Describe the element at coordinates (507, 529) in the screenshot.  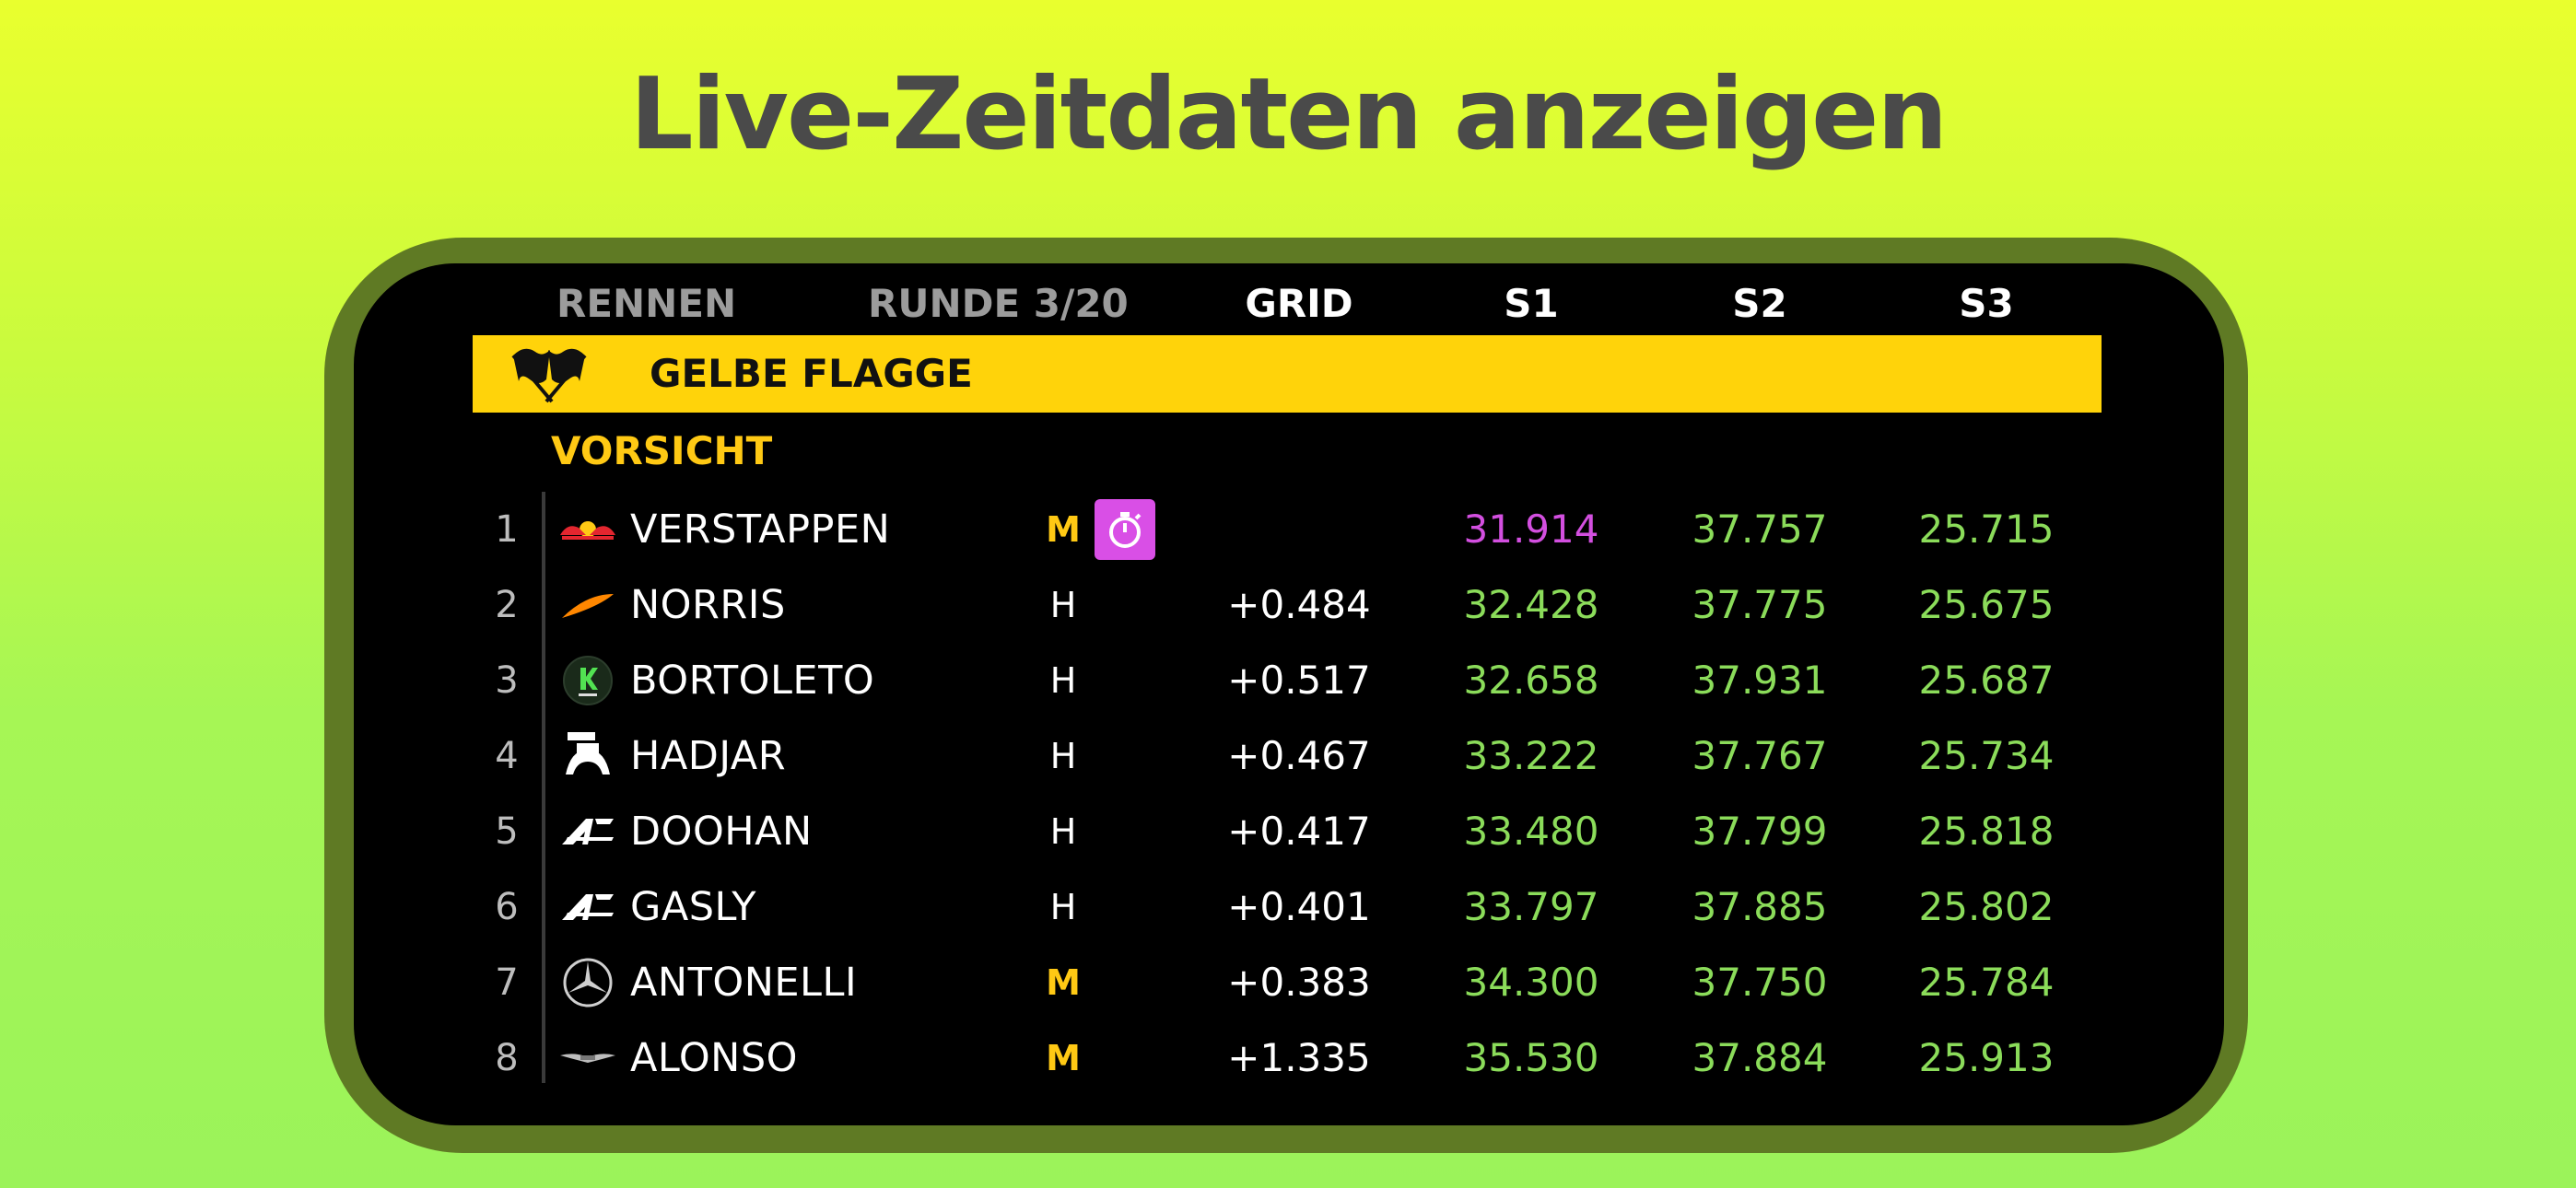
I see `position: 1` at that location.